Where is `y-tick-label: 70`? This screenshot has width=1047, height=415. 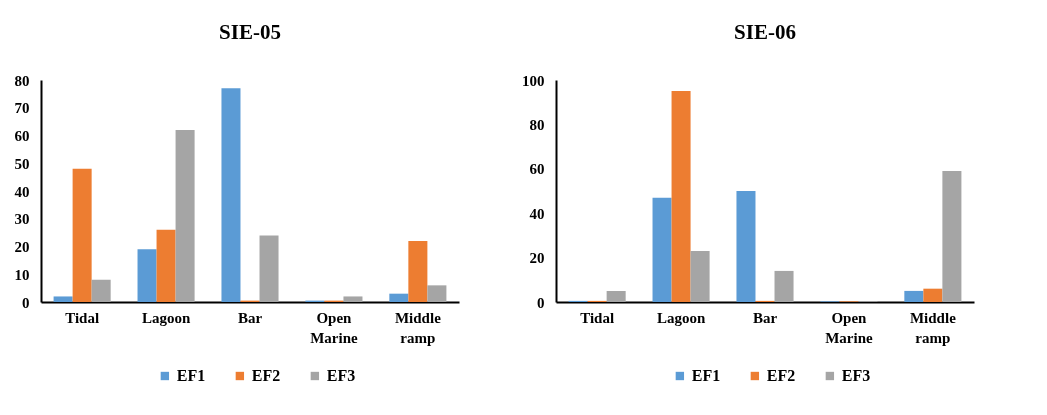 y-tick-label: 70 is located at coordinates (22, 108).